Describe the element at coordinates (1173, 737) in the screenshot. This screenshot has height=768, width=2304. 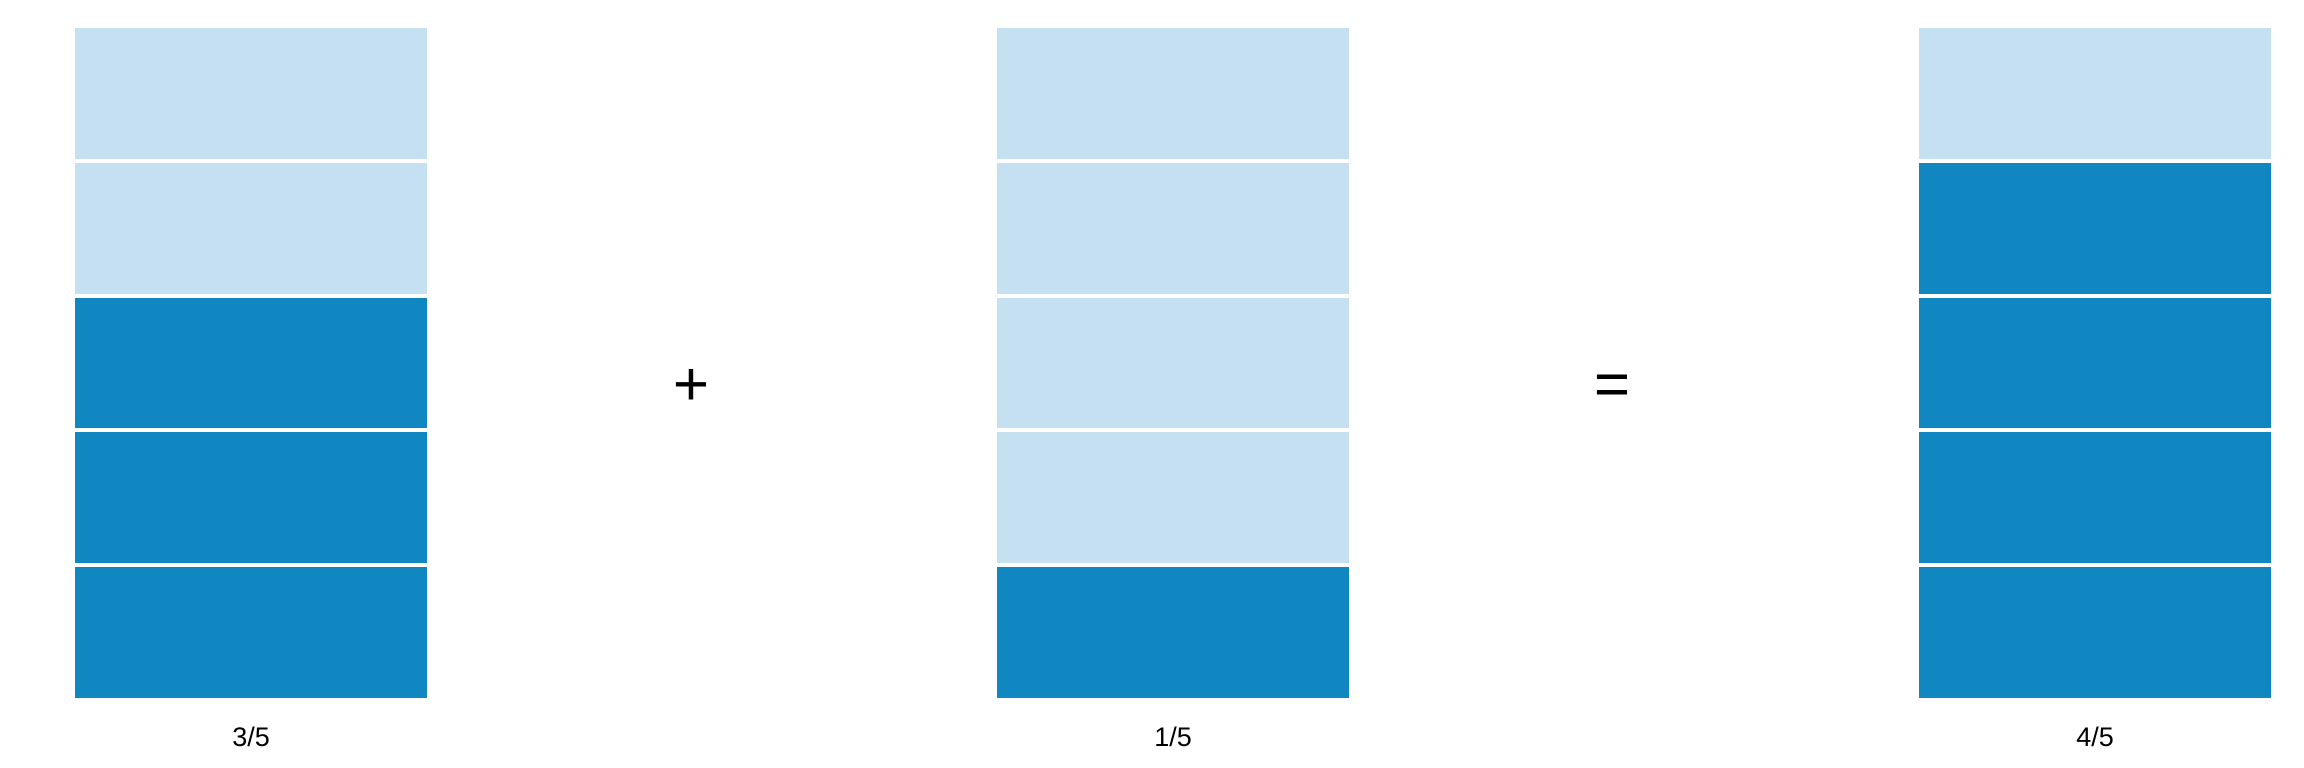
I see `fraction-label-addend-2: 1/5` at that location.